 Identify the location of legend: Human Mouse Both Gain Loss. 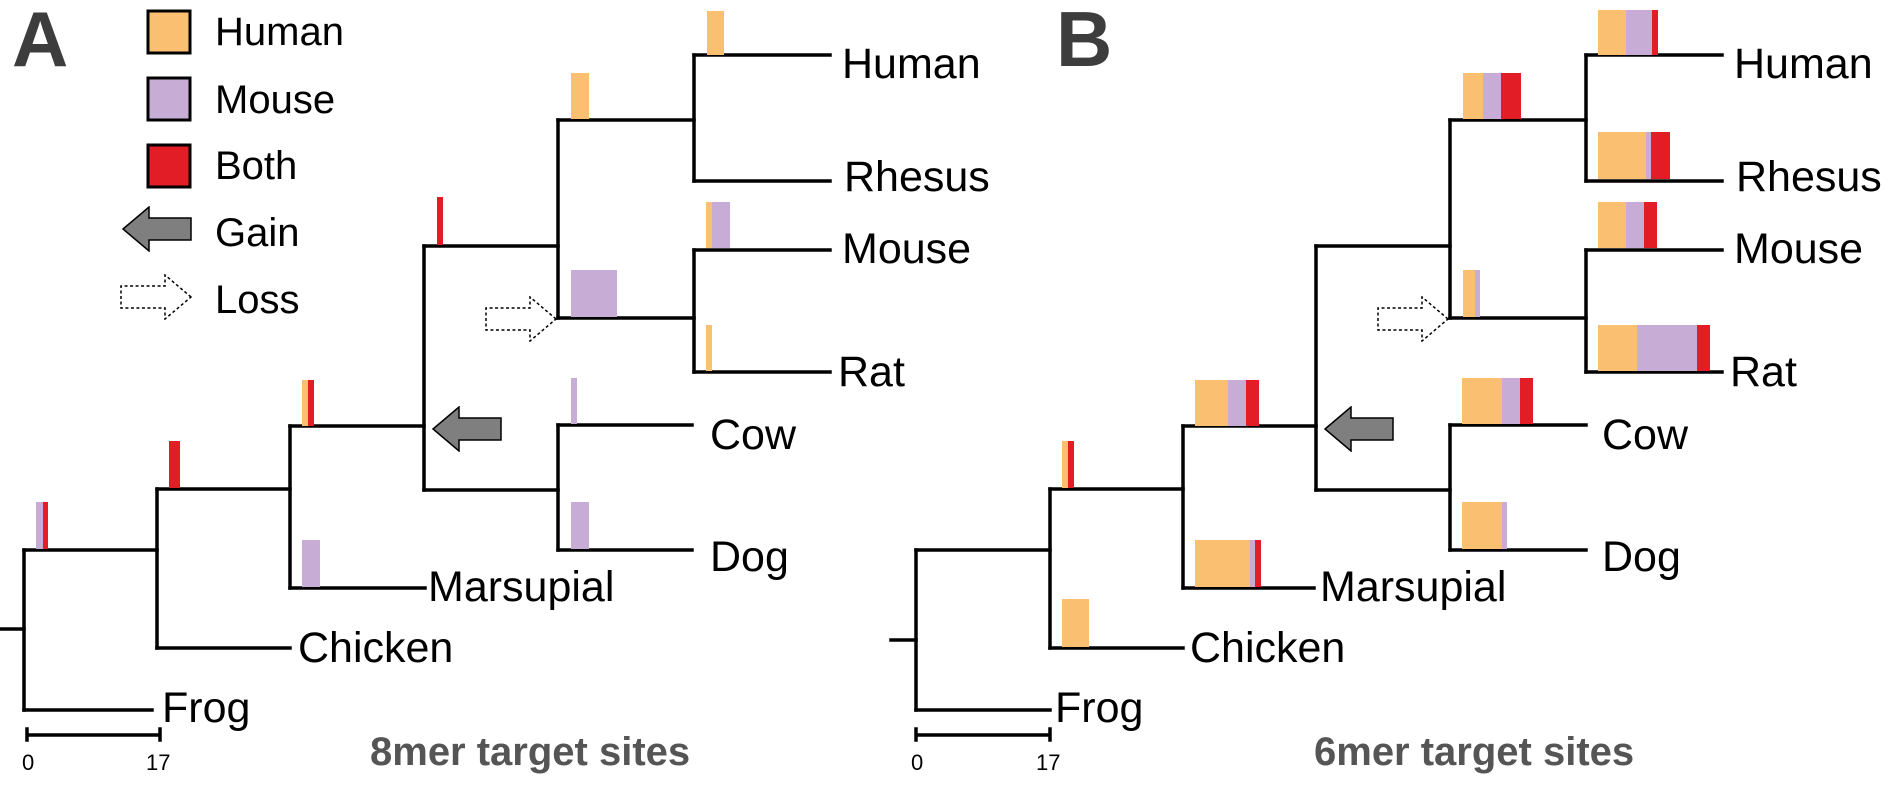
(232, 165).